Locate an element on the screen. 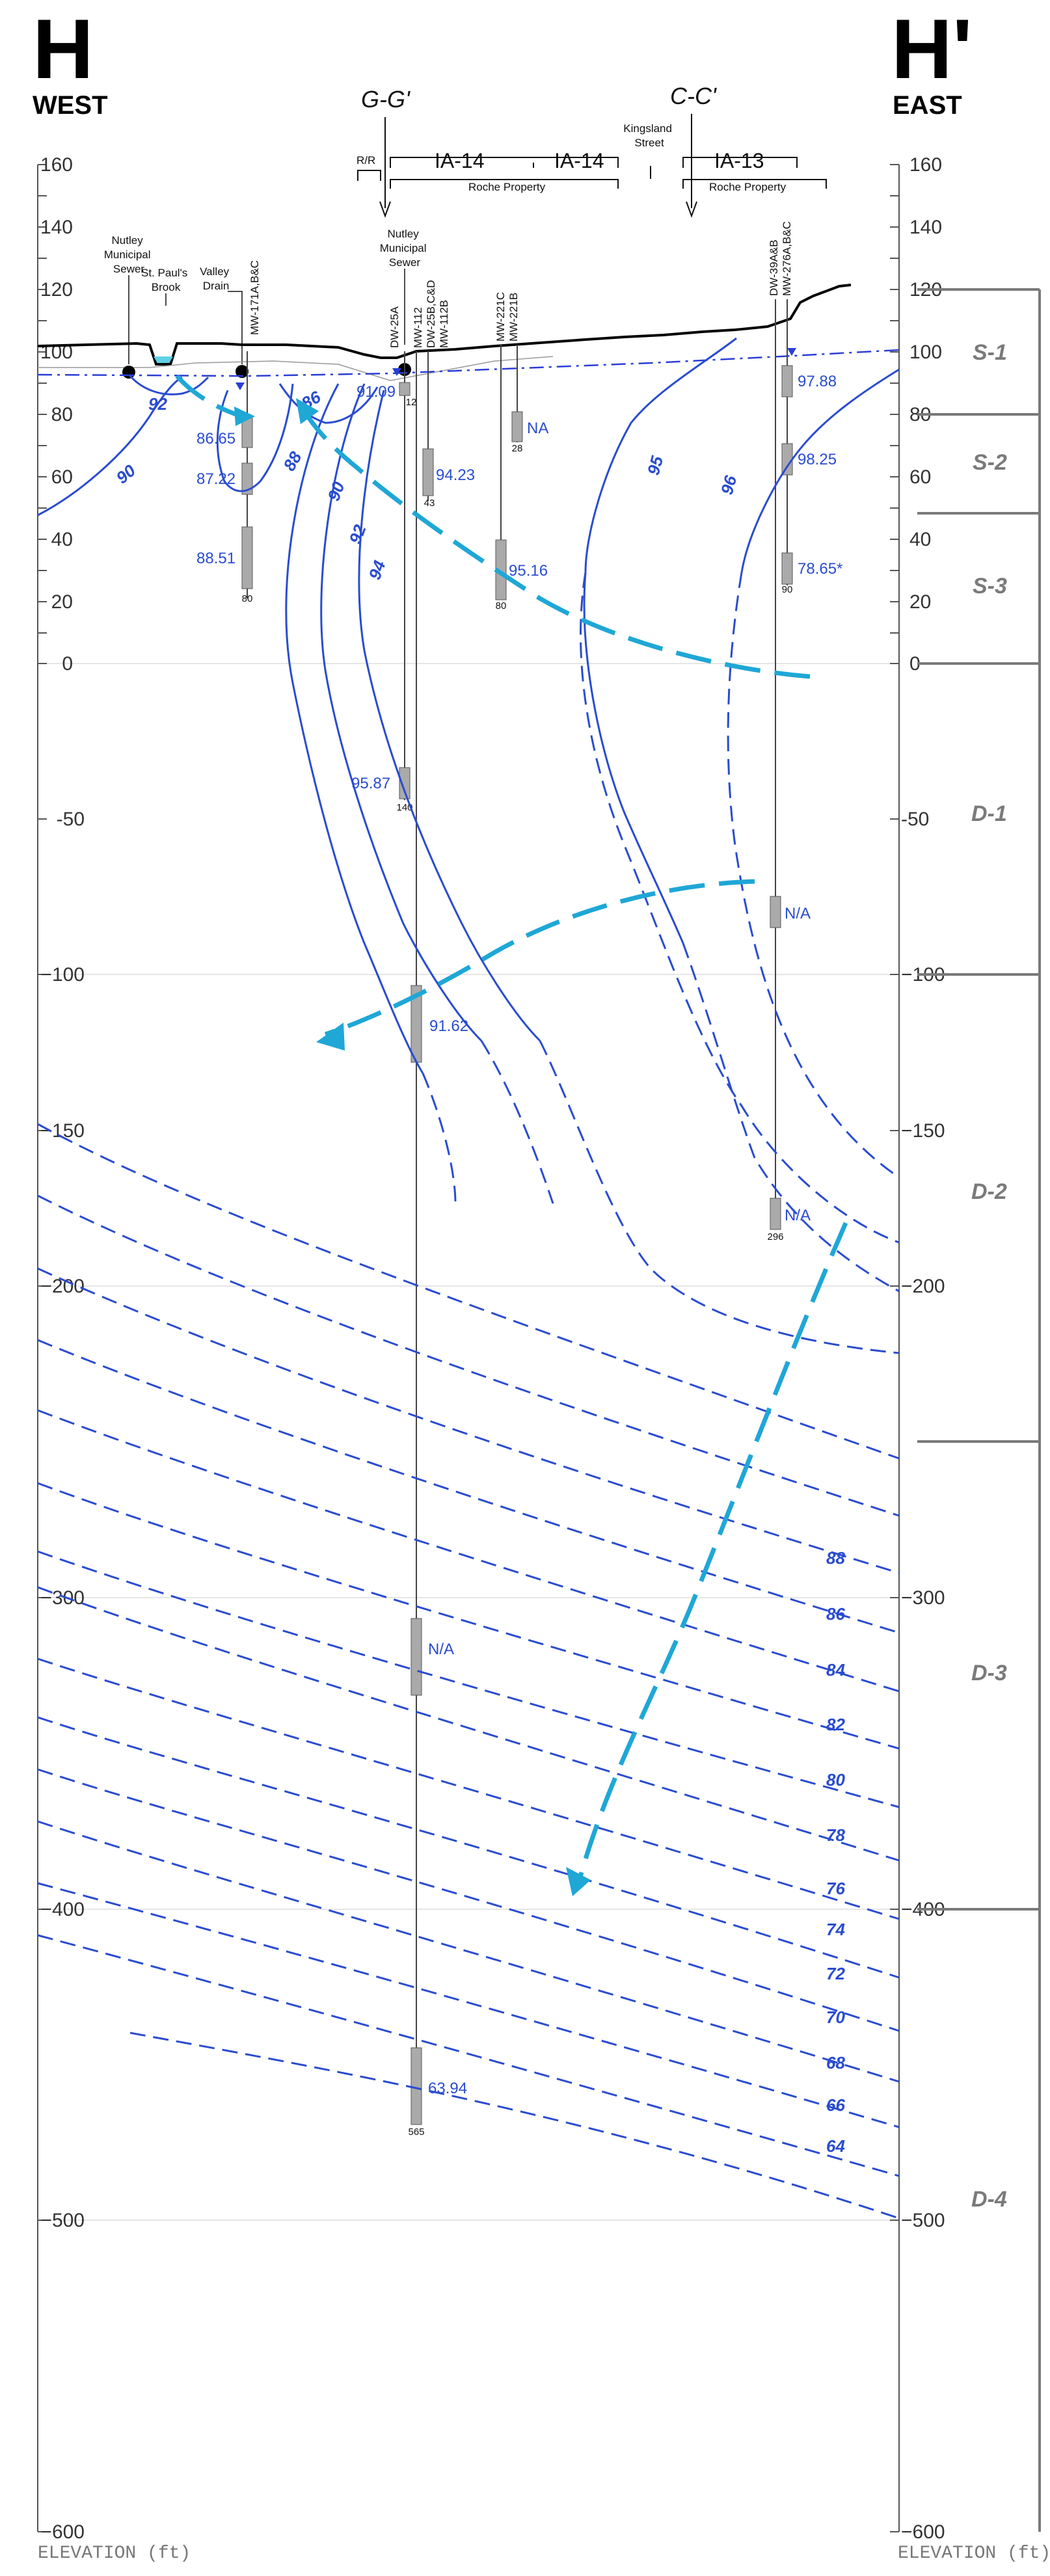  valley-drain-label: Valley Drain is located at coordinates (216, 278).